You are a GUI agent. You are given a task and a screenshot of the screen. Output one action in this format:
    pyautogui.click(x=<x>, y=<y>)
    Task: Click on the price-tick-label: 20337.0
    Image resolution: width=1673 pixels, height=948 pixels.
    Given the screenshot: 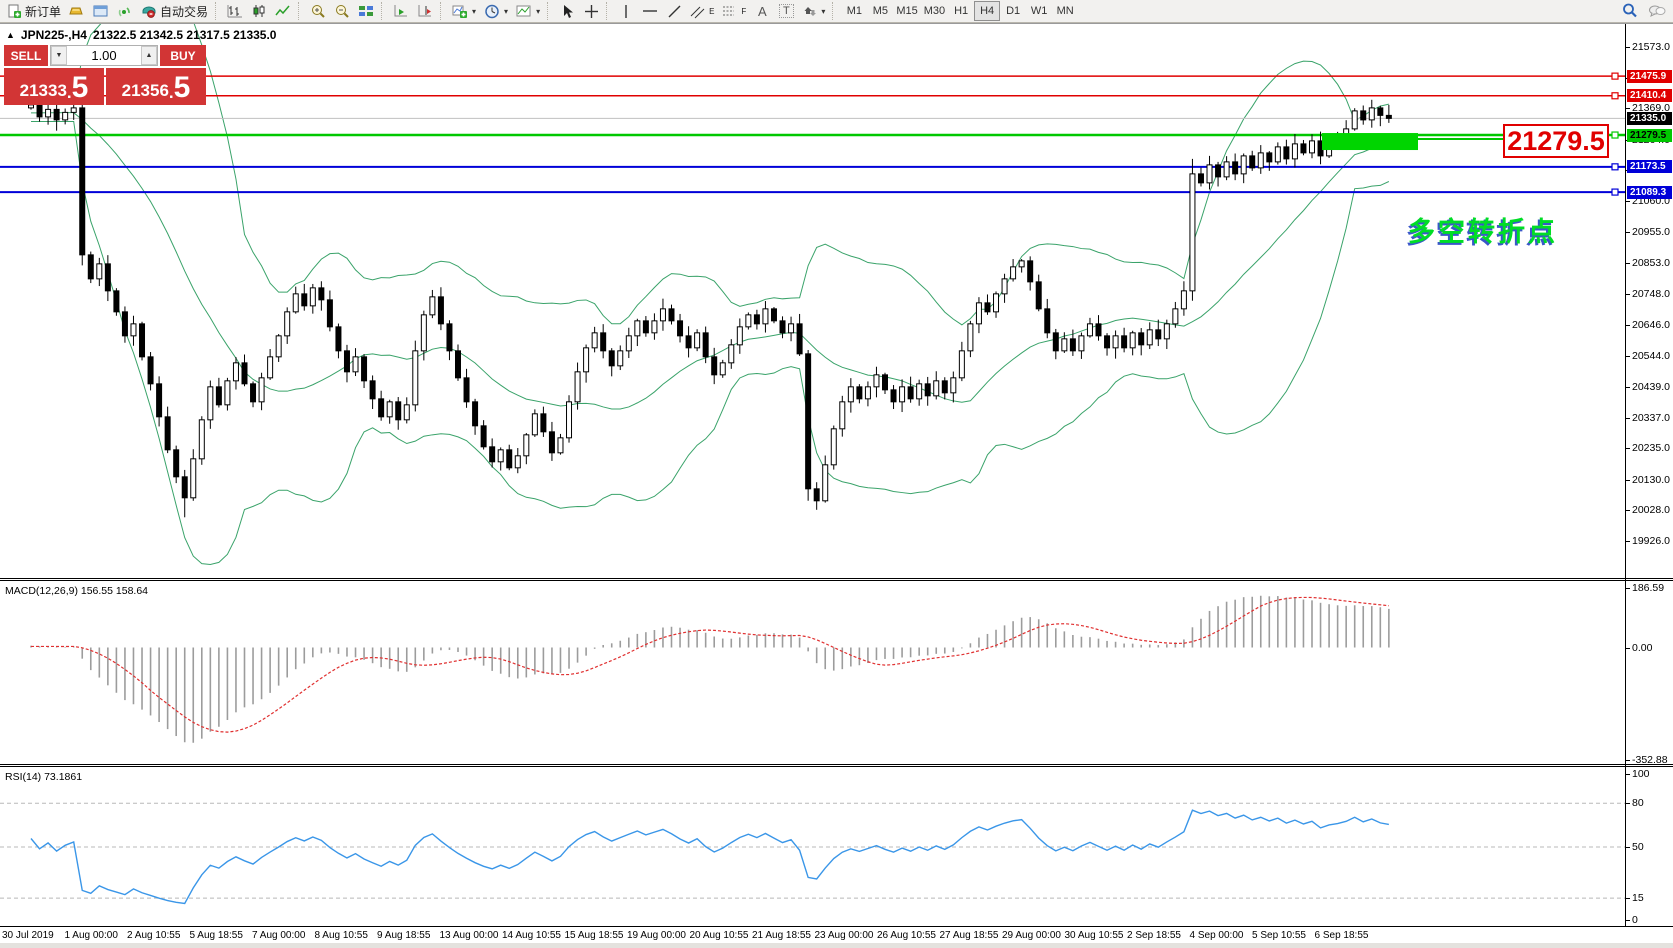 What is the action you would take?
    pyautogui.click(x=1651, y=417)
    